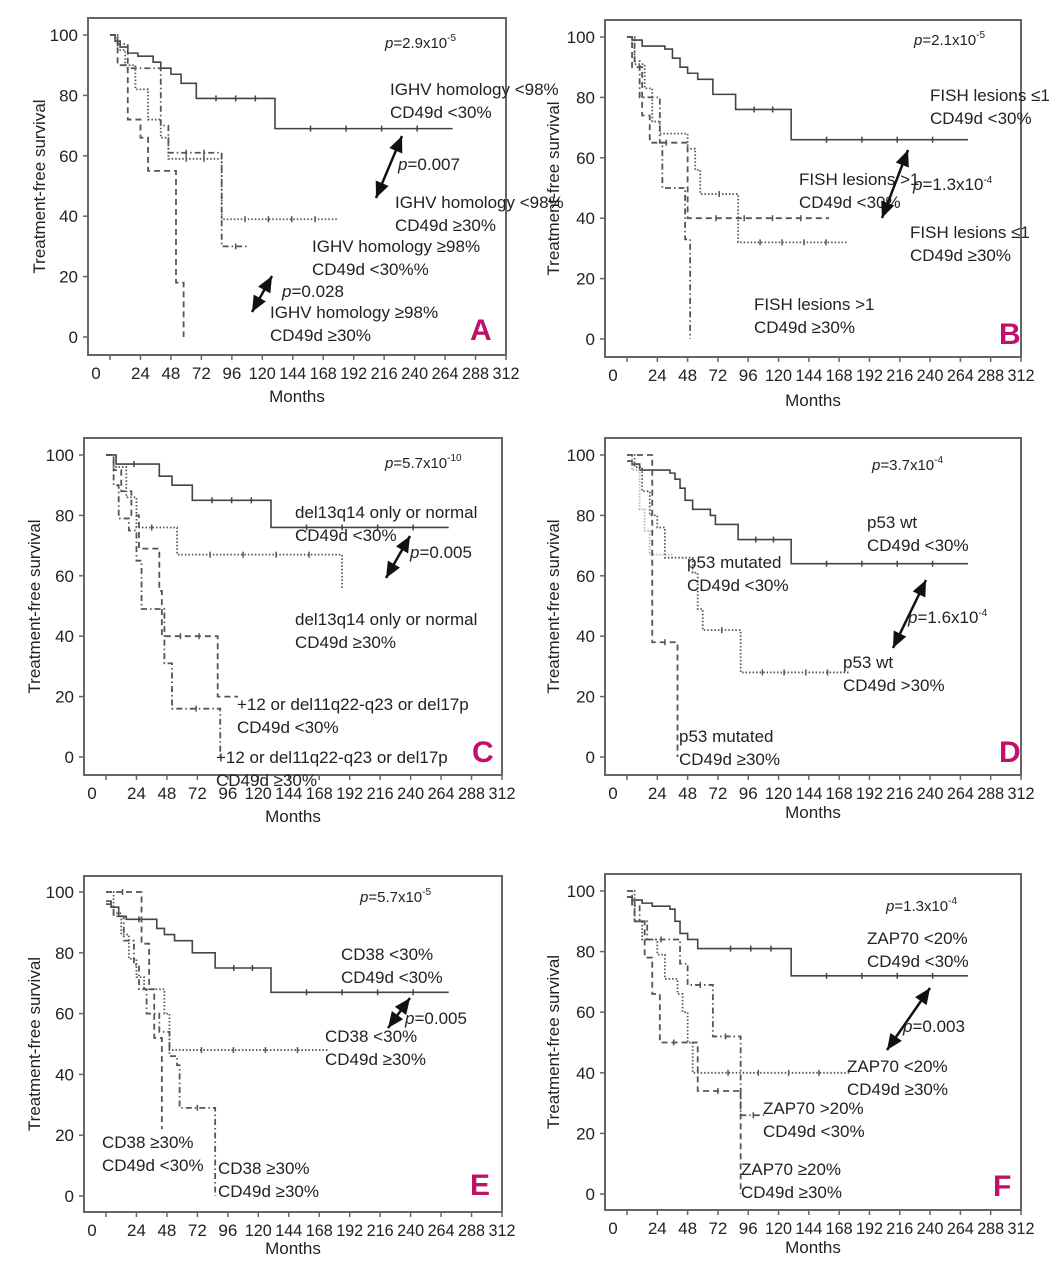 The width and height of the screenshot is (1062, 1280). I want to click on curve-label: +12 or del11q22-q23 or del17p, so click(332, 757).